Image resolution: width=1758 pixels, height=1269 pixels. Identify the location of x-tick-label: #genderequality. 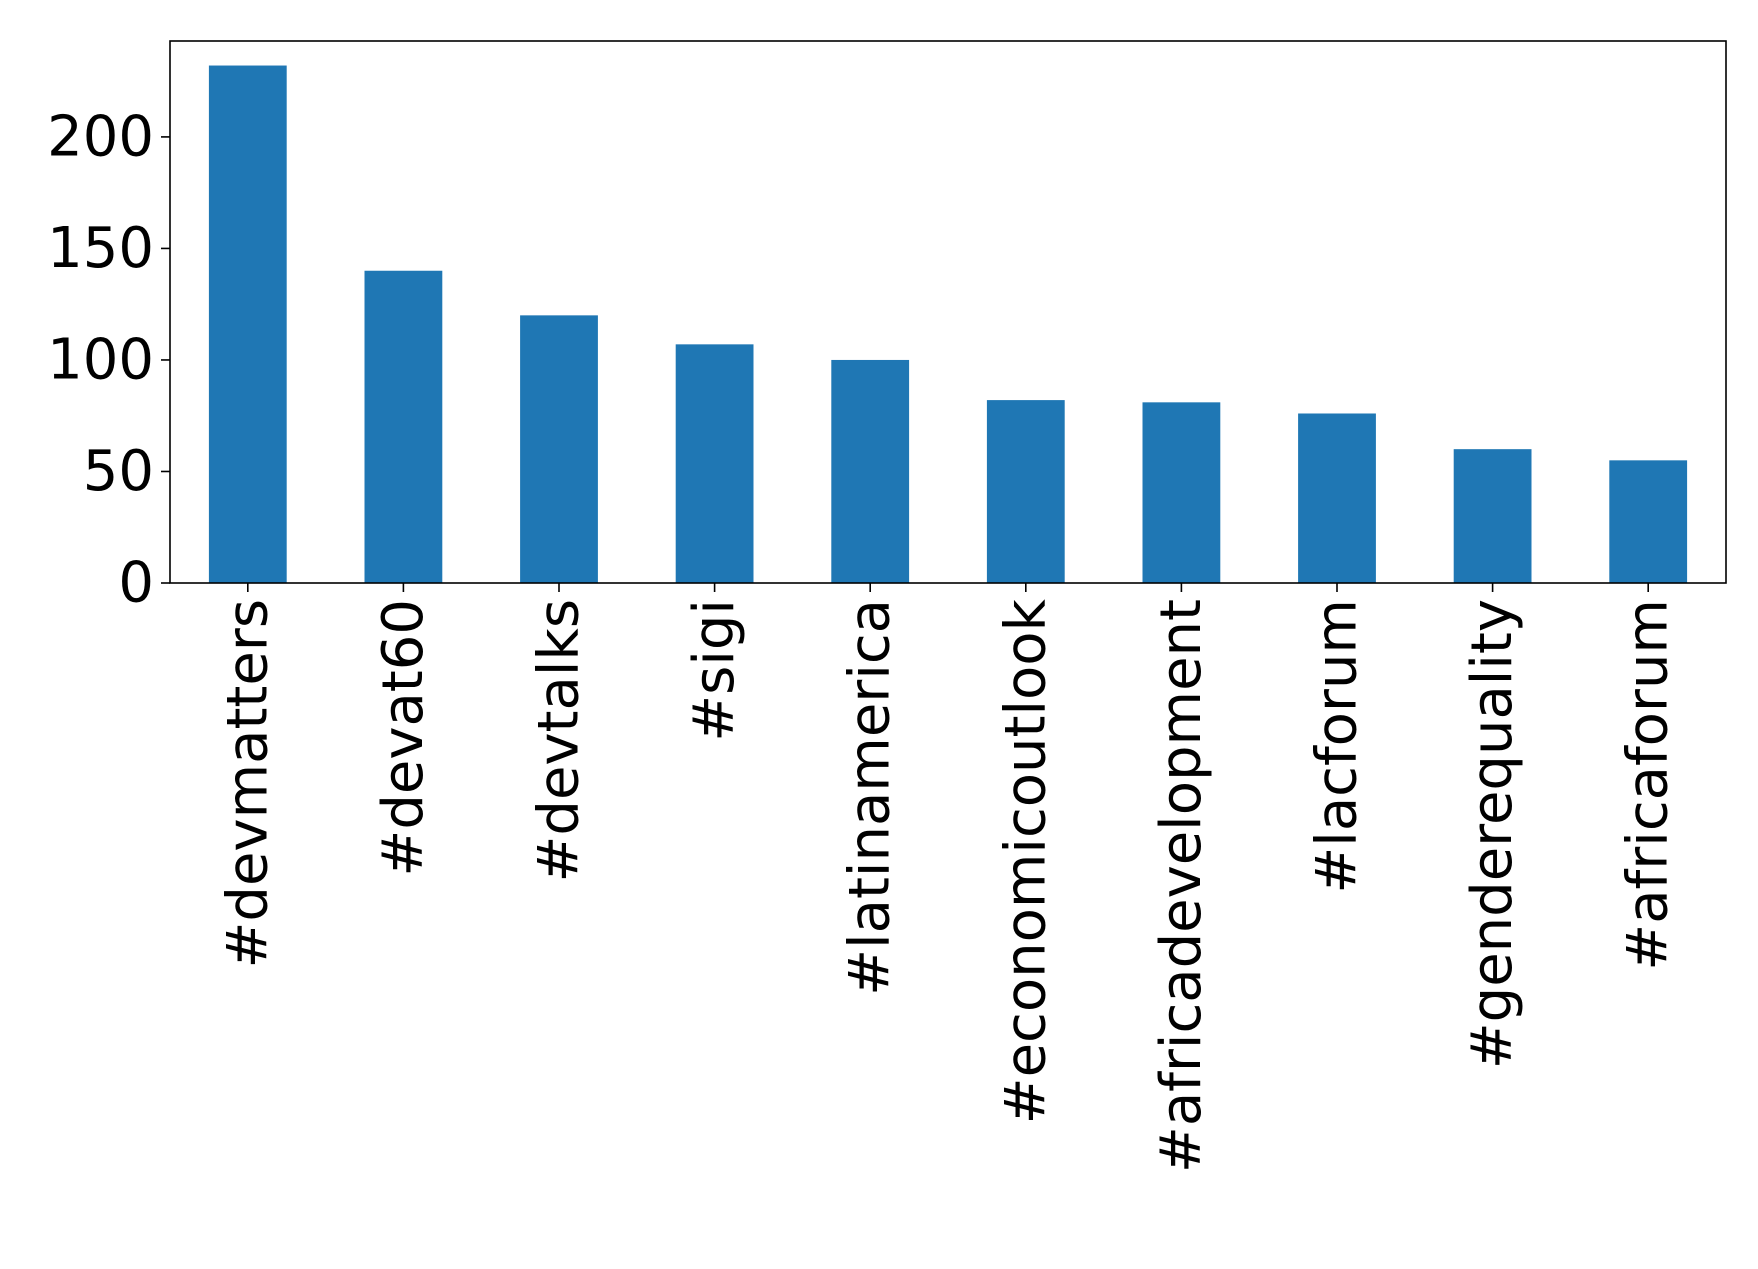
(1492, 834).